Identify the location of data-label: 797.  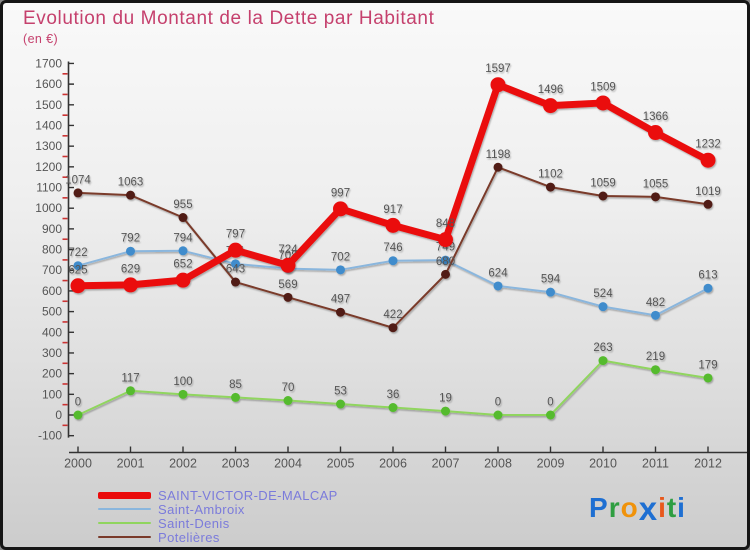
(235, 235).